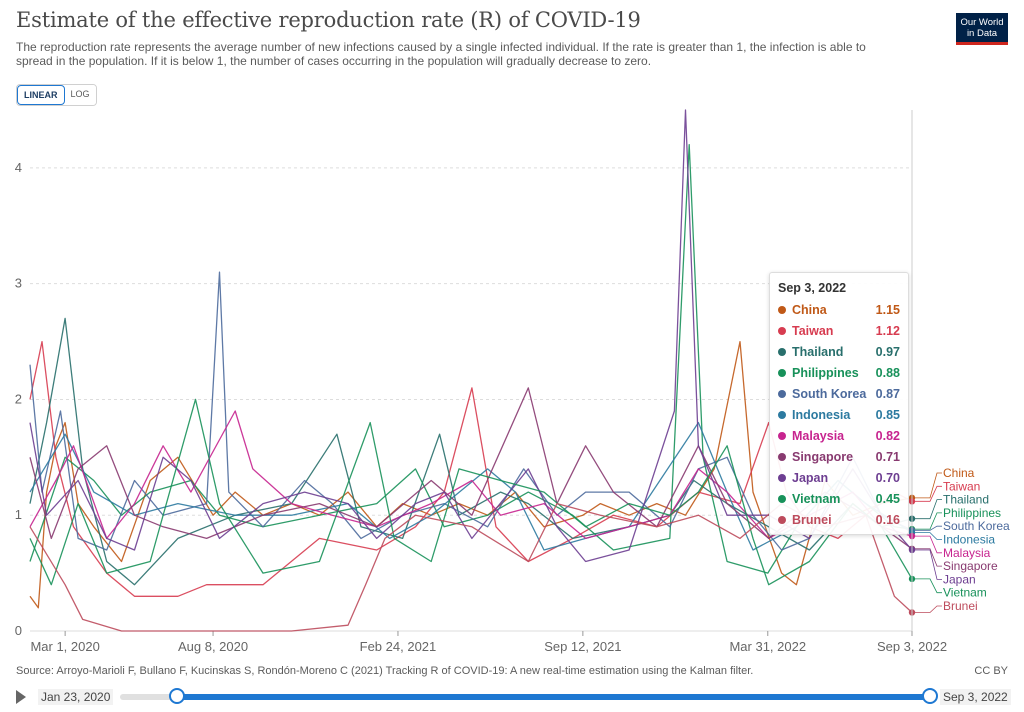 The height and width of the screenshot is (712, 1024). I want to click on tooltip-row: Brunei 0.16, so click(839, 519).